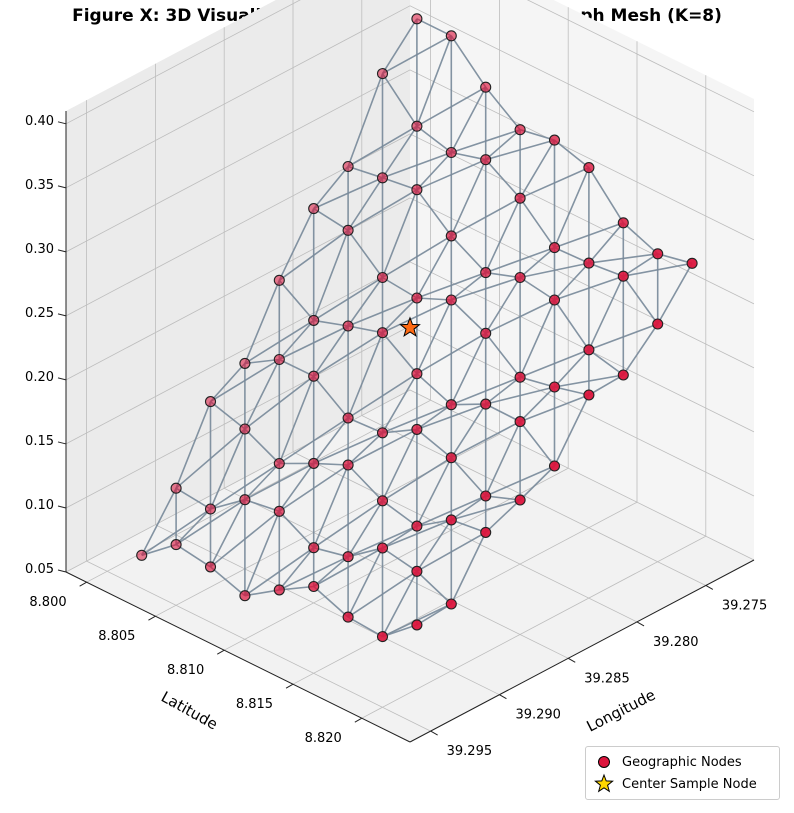 The image size is (794, 813). What do you see at coordinates (238, 657) in the screenshot?
I see `axis-line` at bounding box center [238, 657].